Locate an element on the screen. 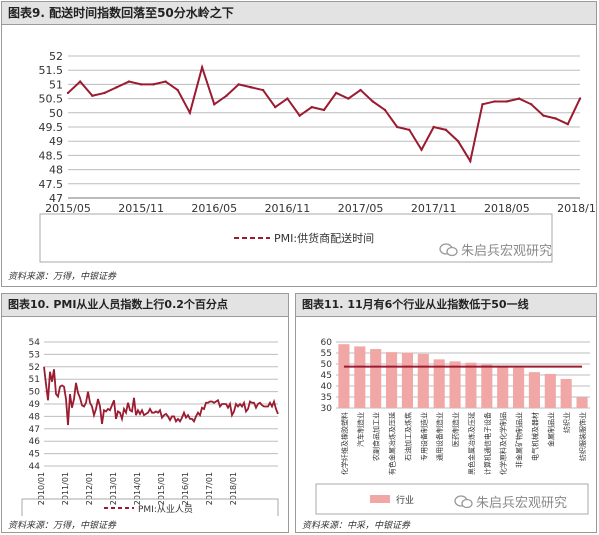  legend-box is located at coordinates (296, 238).